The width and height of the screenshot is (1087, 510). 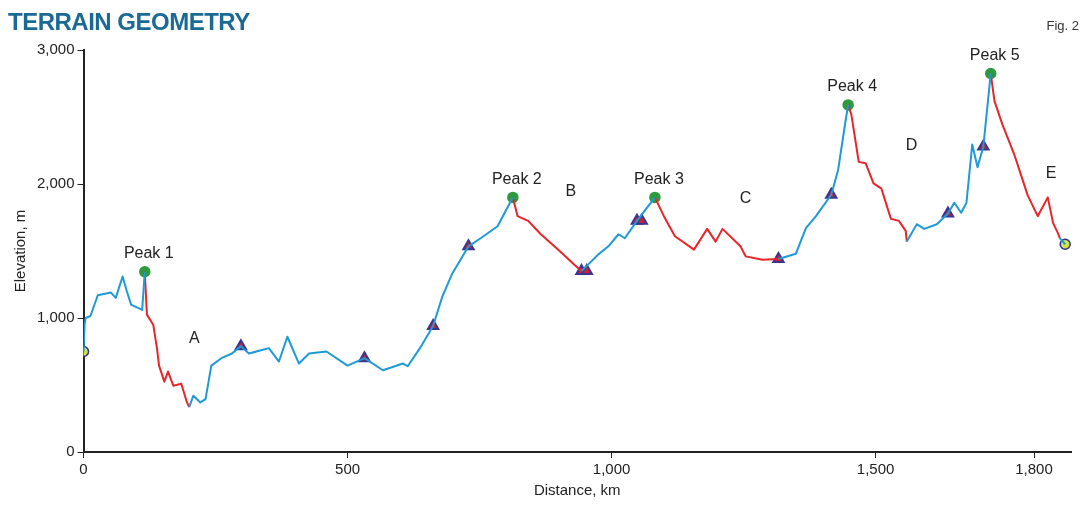 What do you see at coordinates (658, 178) in the screenshot?
I see `annotation: Peak 3` at bounding box center [658, 178].